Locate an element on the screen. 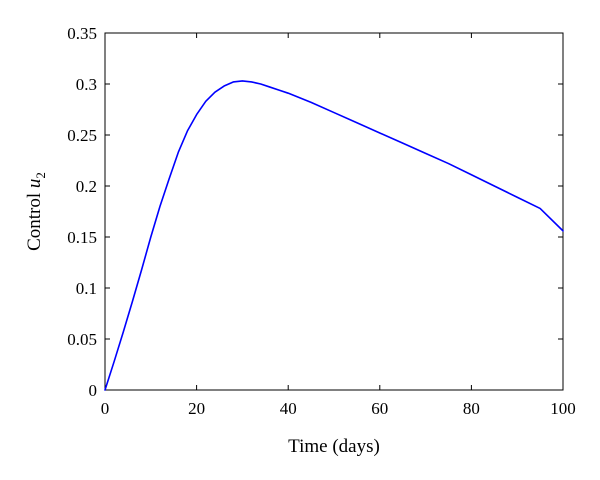  y-axis-title: Control u2 is located at coordinates (36, 211).